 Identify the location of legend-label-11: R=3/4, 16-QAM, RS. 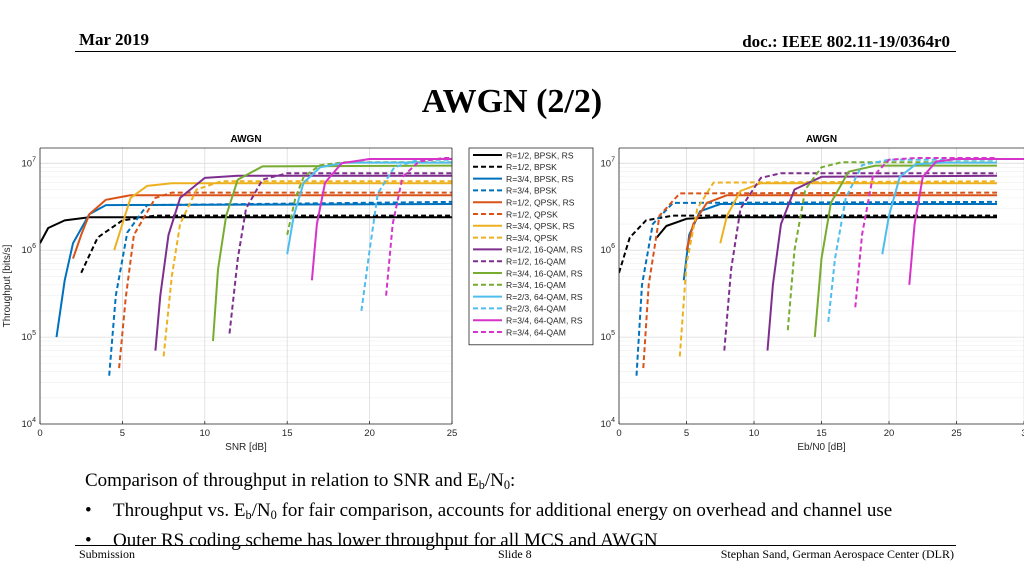
(544, 273).